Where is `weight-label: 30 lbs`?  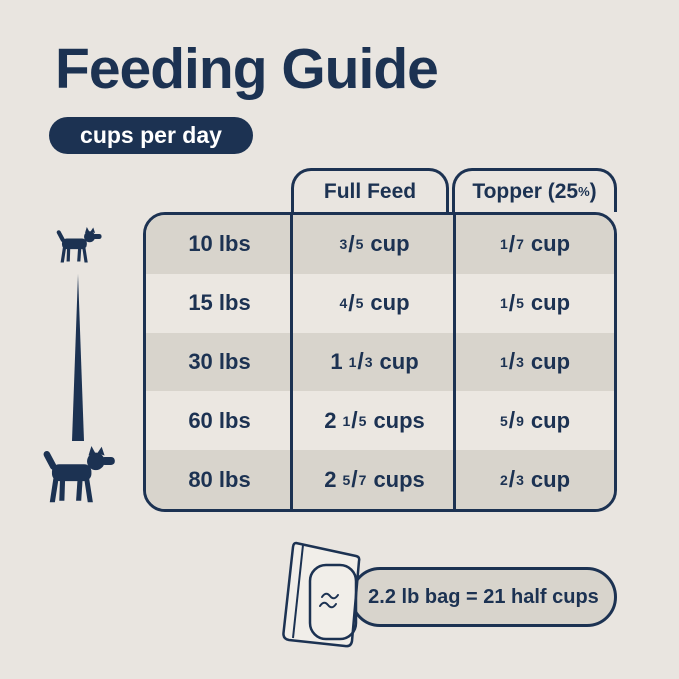
weight-label: 30 lbs is located at coordinates (219, 361).